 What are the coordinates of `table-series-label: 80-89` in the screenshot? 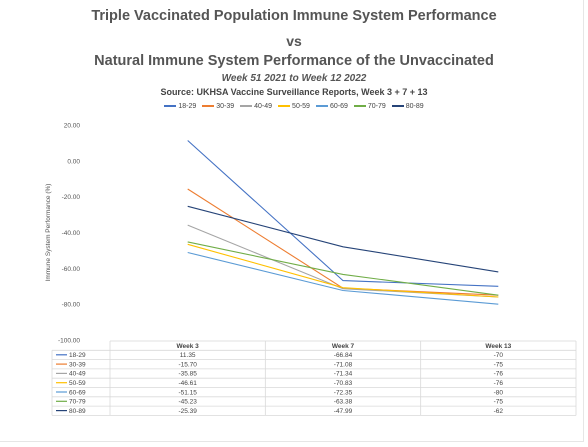 It's located at (77, 411).